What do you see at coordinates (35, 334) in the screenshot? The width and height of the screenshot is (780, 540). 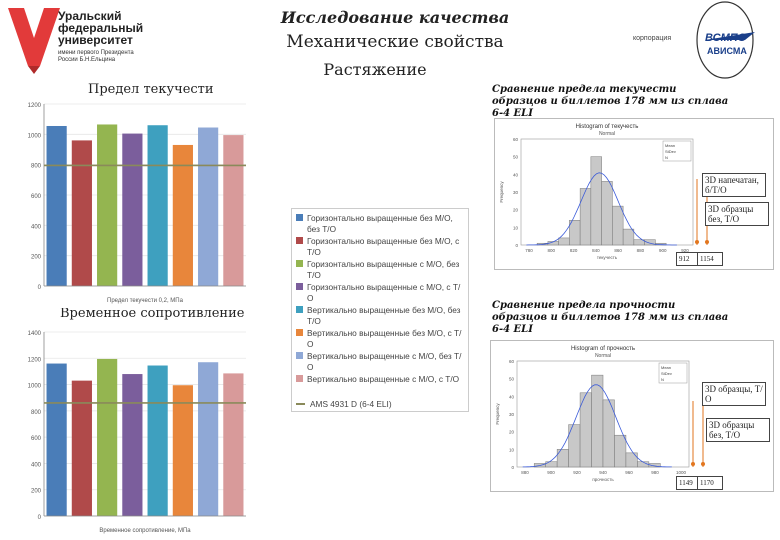 I see `y-tick-label: 1400` at bounding box center [35, 334].